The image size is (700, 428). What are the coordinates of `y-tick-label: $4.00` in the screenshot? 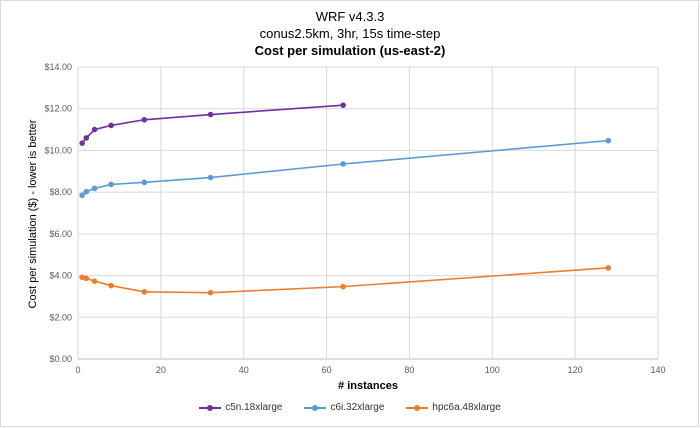 It's located at (60, 276).